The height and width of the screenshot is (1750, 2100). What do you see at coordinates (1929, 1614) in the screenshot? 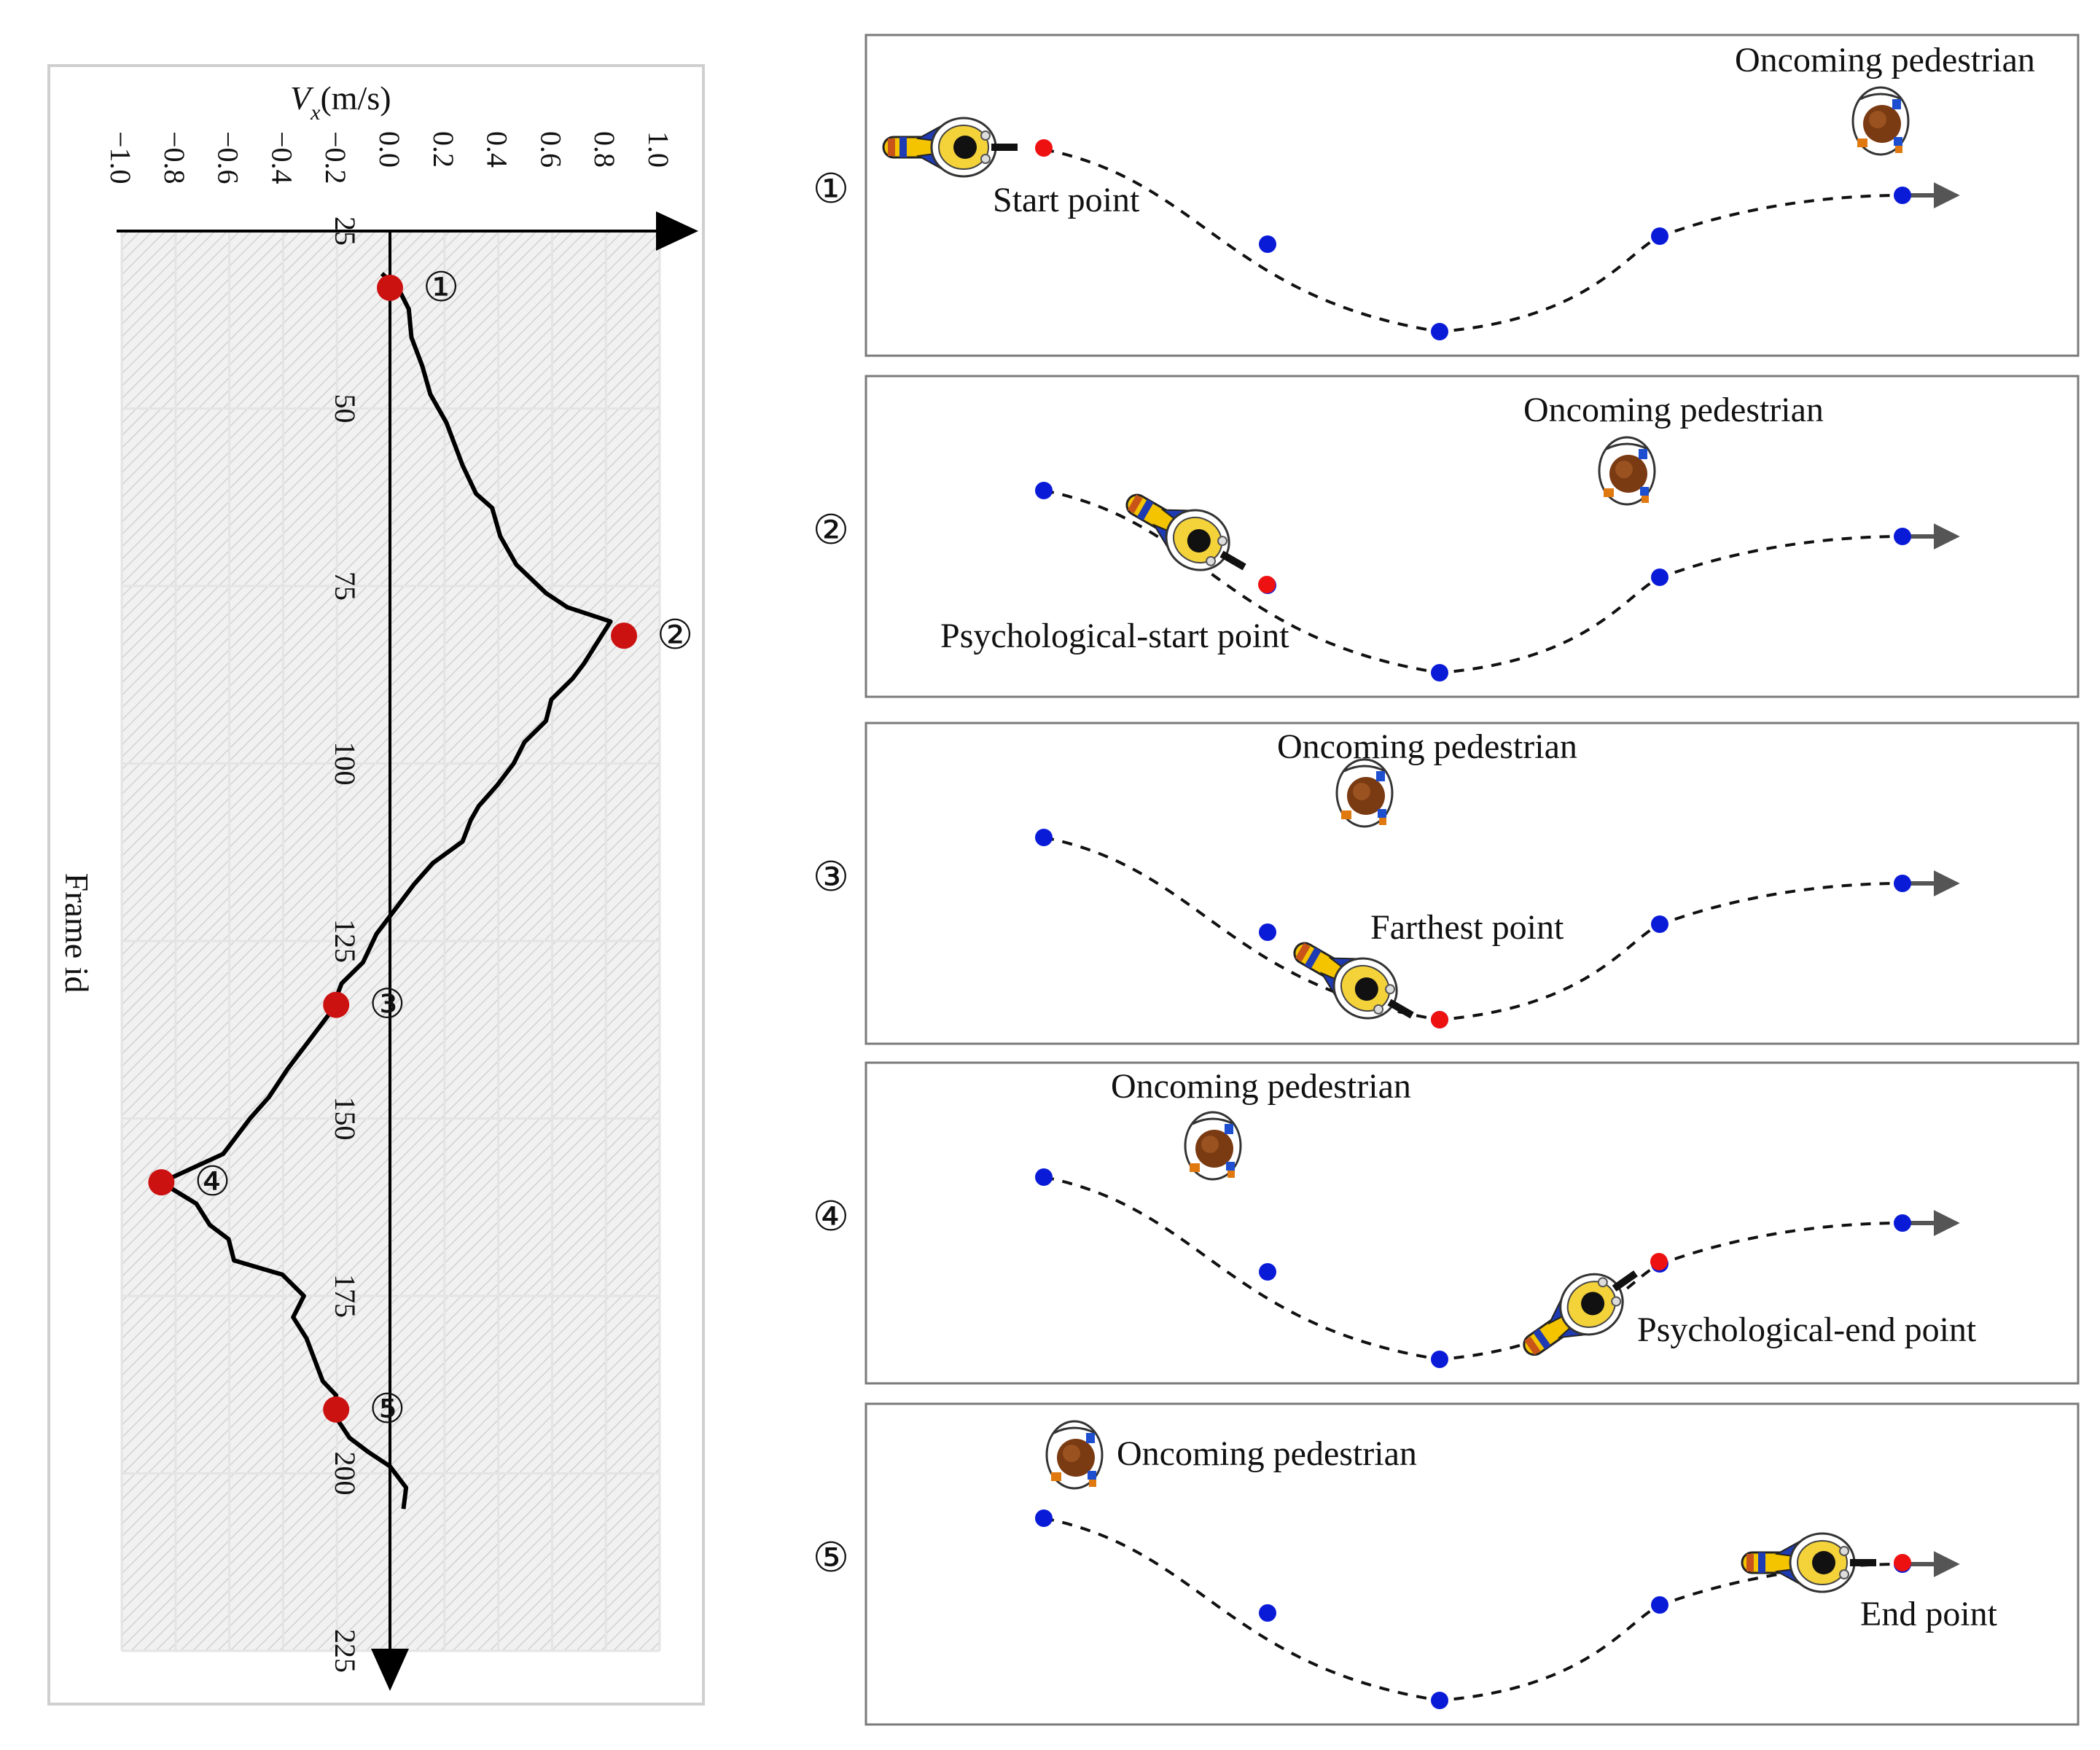
I see `point-label: End point` at bounding box center [1929, 1614].